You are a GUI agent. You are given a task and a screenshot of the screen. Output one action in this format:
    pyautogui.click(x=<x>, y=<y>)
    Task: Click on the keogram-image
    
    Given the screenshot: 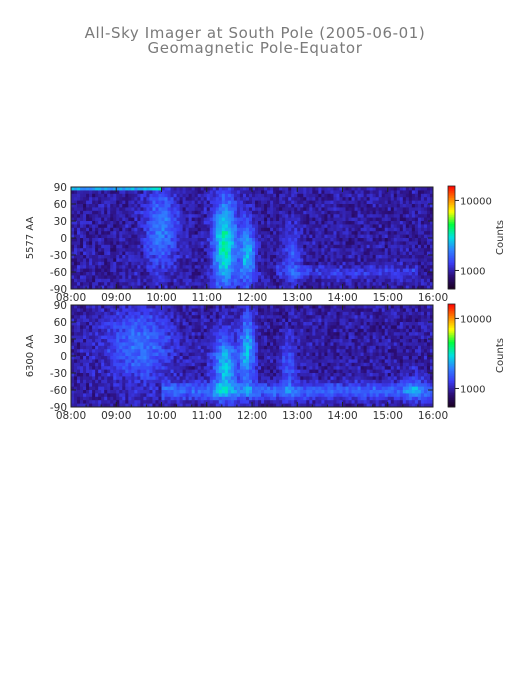 What is the action you would take?
    pyautogui.click(x=252, y=356)
    